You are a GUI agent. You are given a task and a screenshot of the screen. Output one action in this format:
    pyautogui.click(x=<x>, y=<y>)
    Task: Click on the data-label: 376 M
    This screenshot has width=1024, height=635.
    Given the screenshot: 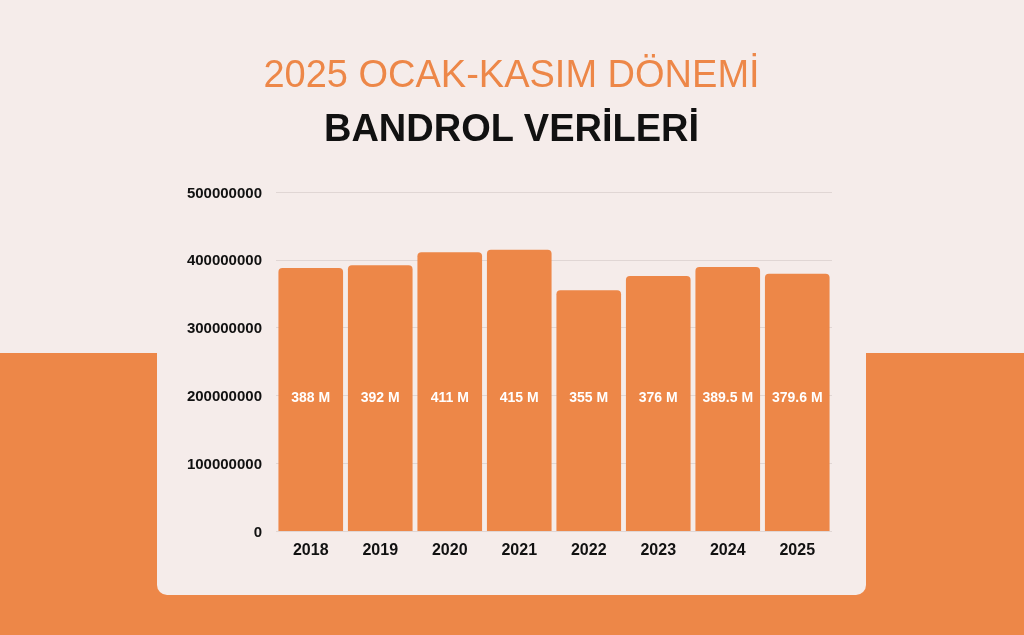 What is the action you would take?
    pyautogui.click(x=658, y=397)
    